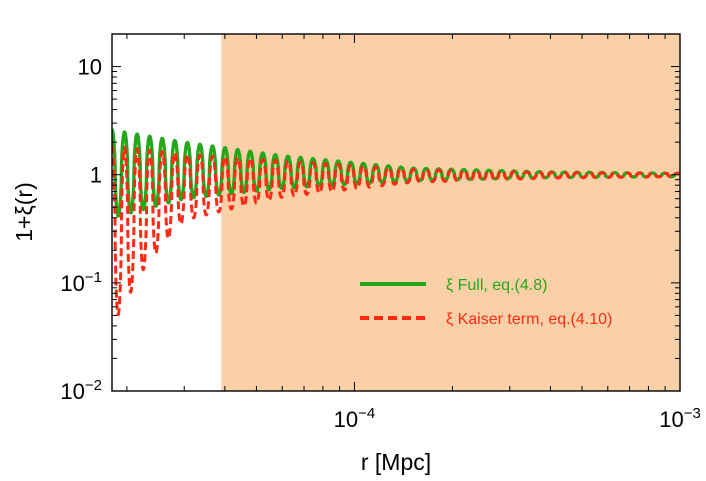  What do you see at coordinates (96, 175) in the screenshot?
I see `y-tick-label: 1` at bounding box center [96, 175].